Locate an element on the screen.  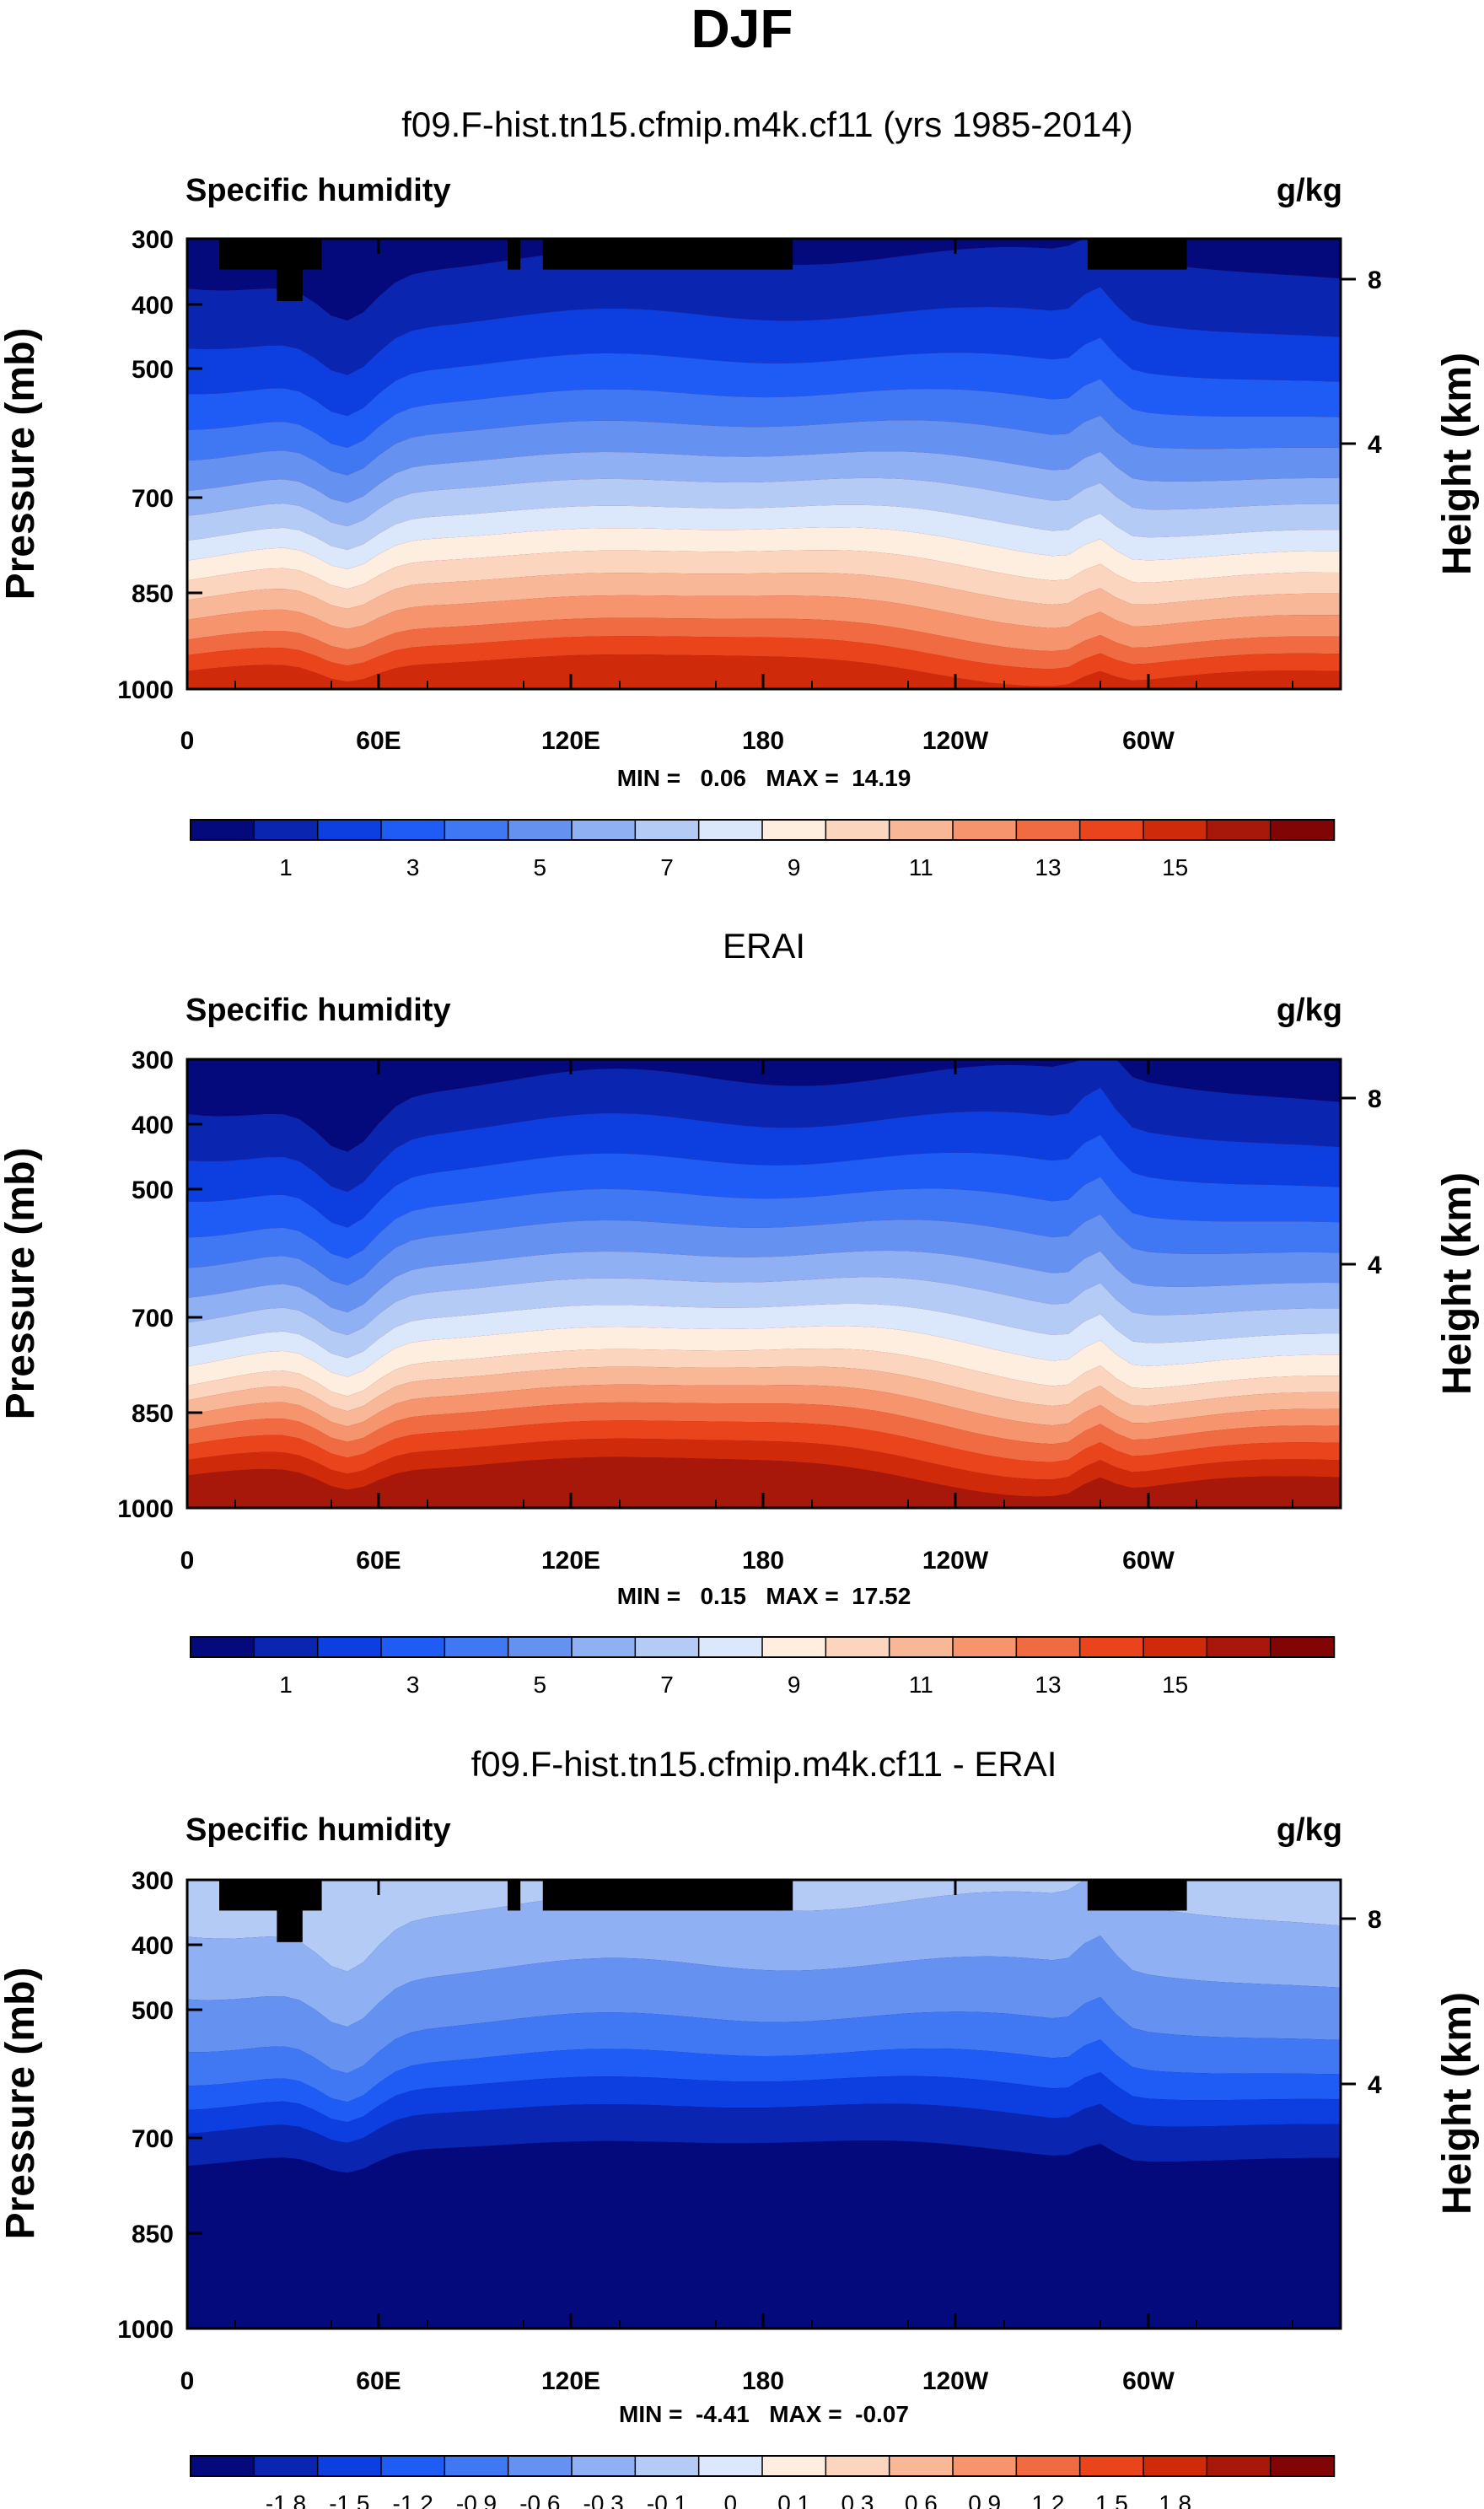
colorbar-label: 1.8 is located at coordinates (1175, 2499).